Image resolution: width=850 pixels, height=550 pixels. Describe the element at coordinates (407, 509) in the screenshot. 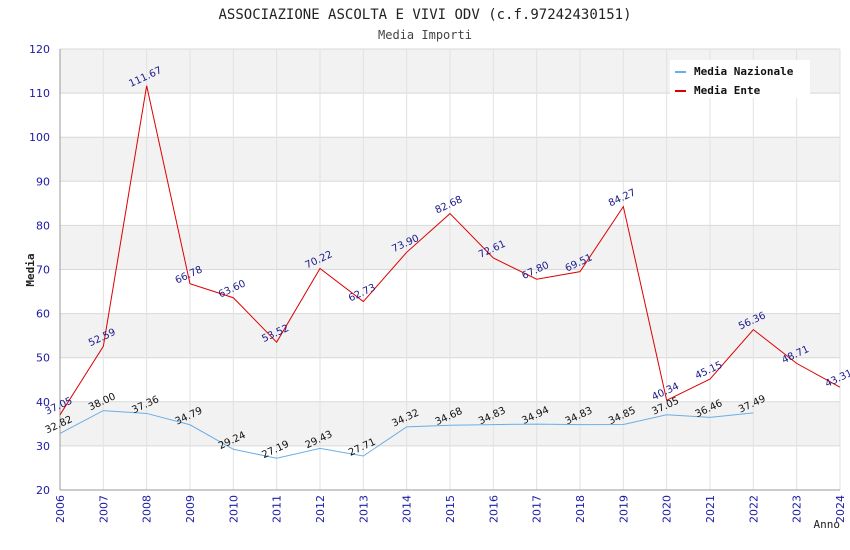

I see `x-tick-label: 2014` at that location.